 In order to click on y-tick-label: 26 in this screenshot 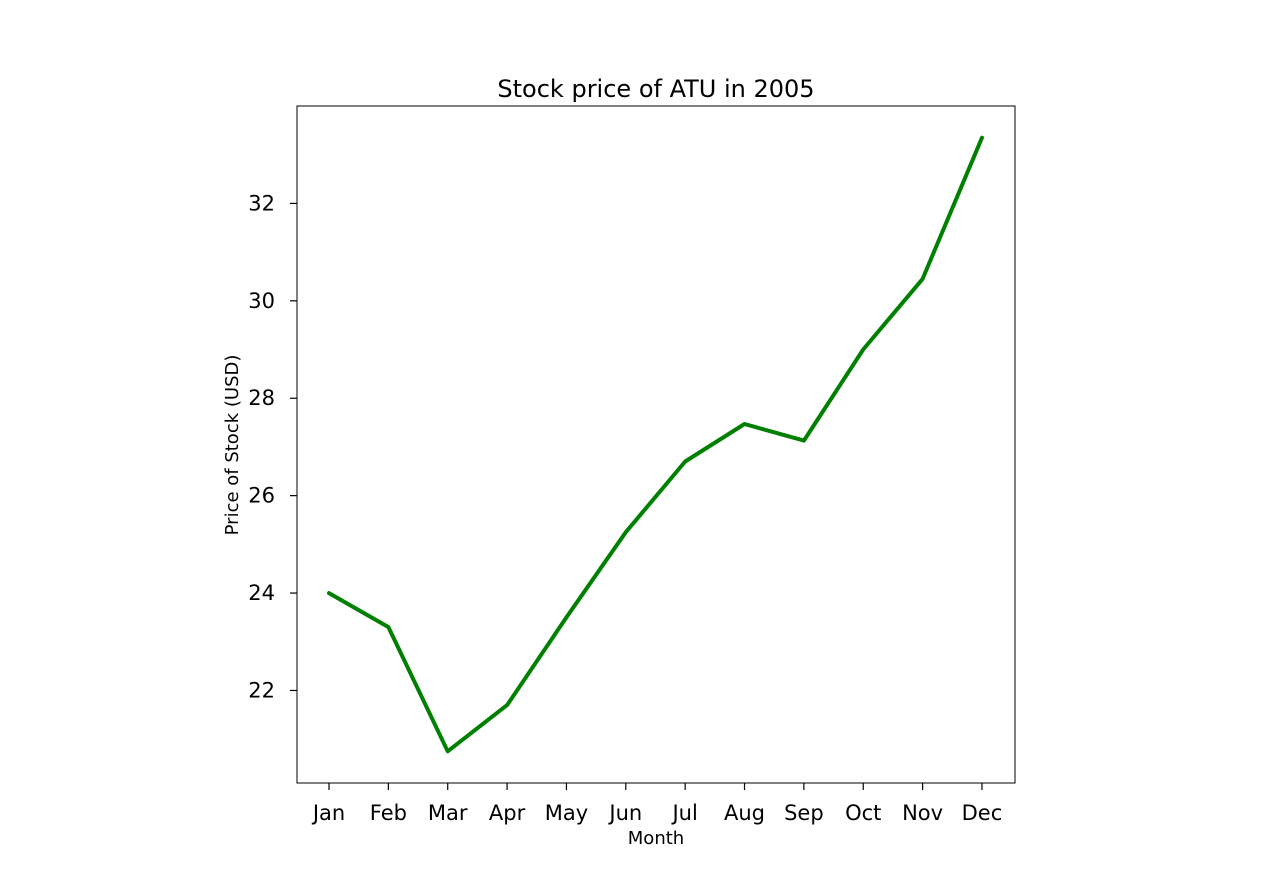, I will do `click(261, 496)`.